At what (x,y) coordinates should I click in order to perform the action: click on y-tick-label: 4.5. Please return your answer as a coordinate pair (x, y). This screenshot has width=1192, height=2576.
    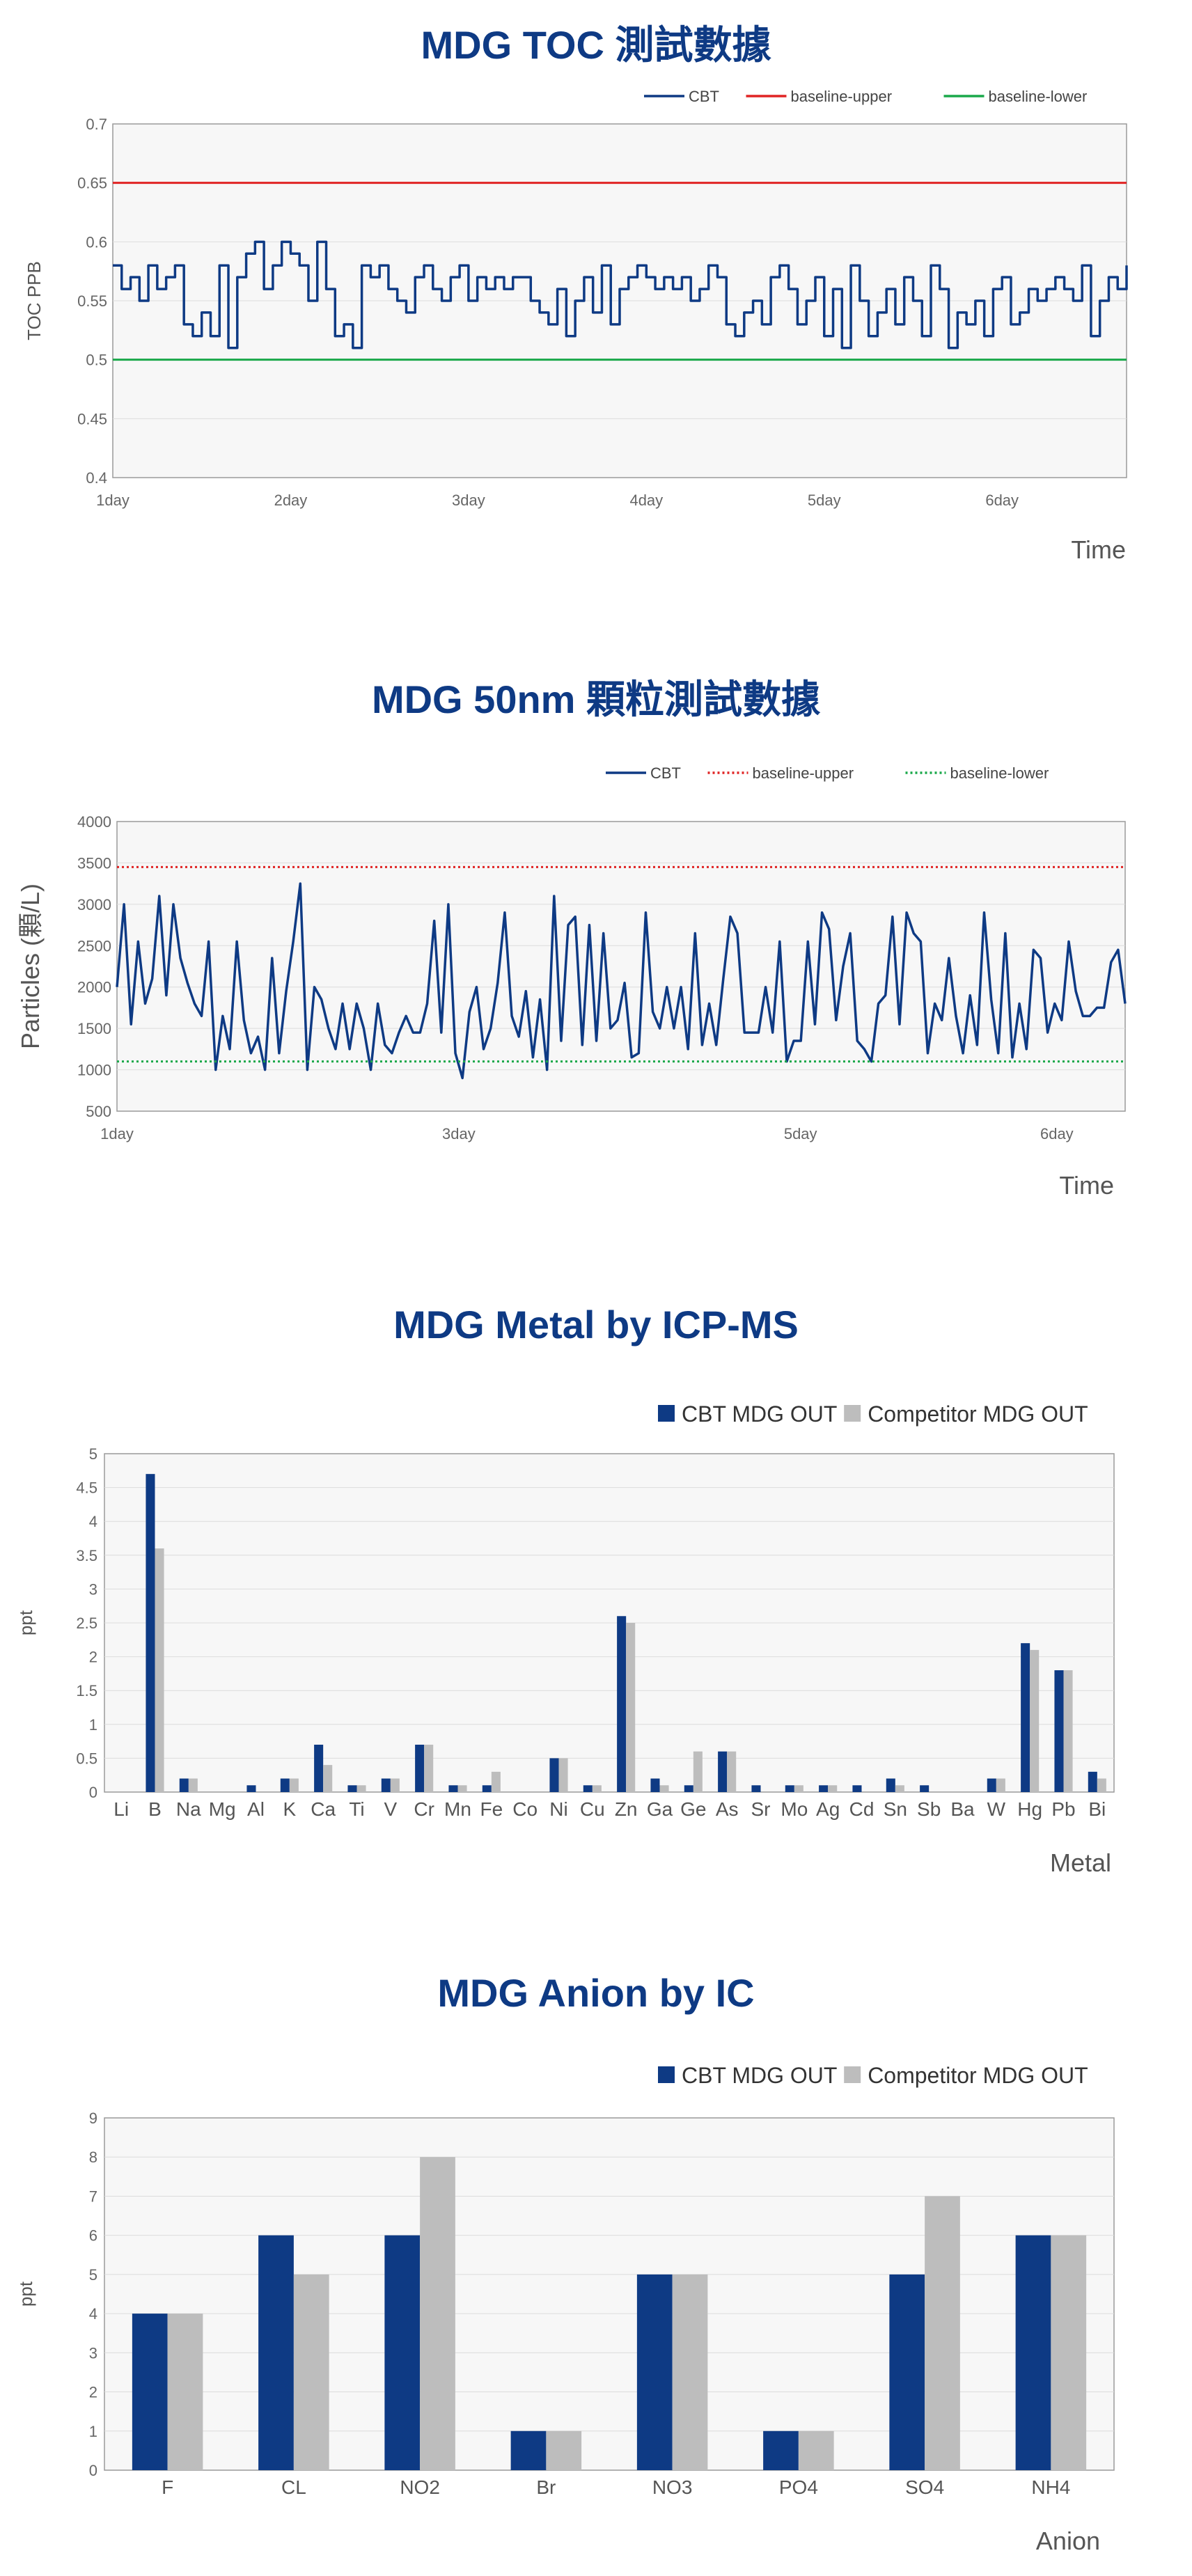
    Looking at the image, I should click on (86, 1488).